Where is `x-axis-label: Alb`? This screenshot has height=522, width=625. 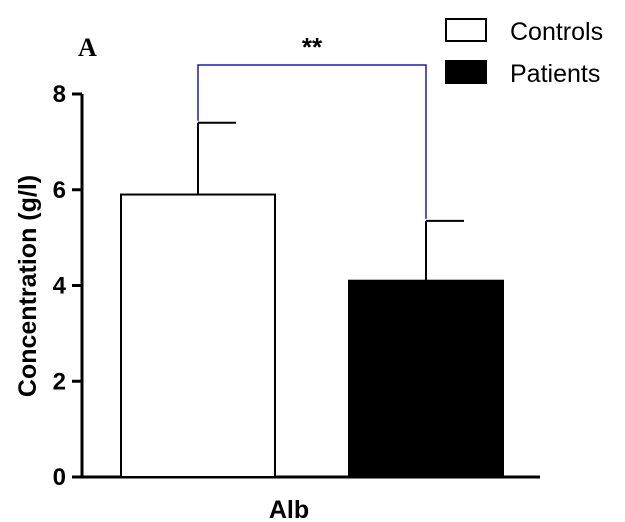
x-axis-label: Alb is located at coordinates (289, 509).